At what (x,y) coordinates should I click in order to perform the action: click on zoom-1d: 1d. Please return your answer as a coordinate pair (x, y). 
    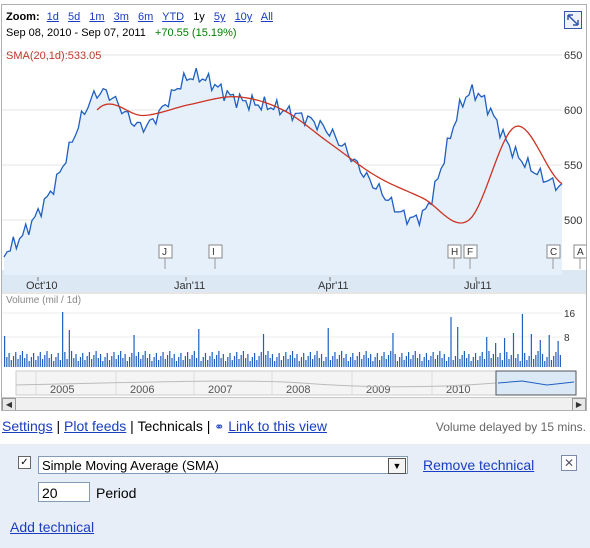
    Looking at the image, I should click on (52, 17).